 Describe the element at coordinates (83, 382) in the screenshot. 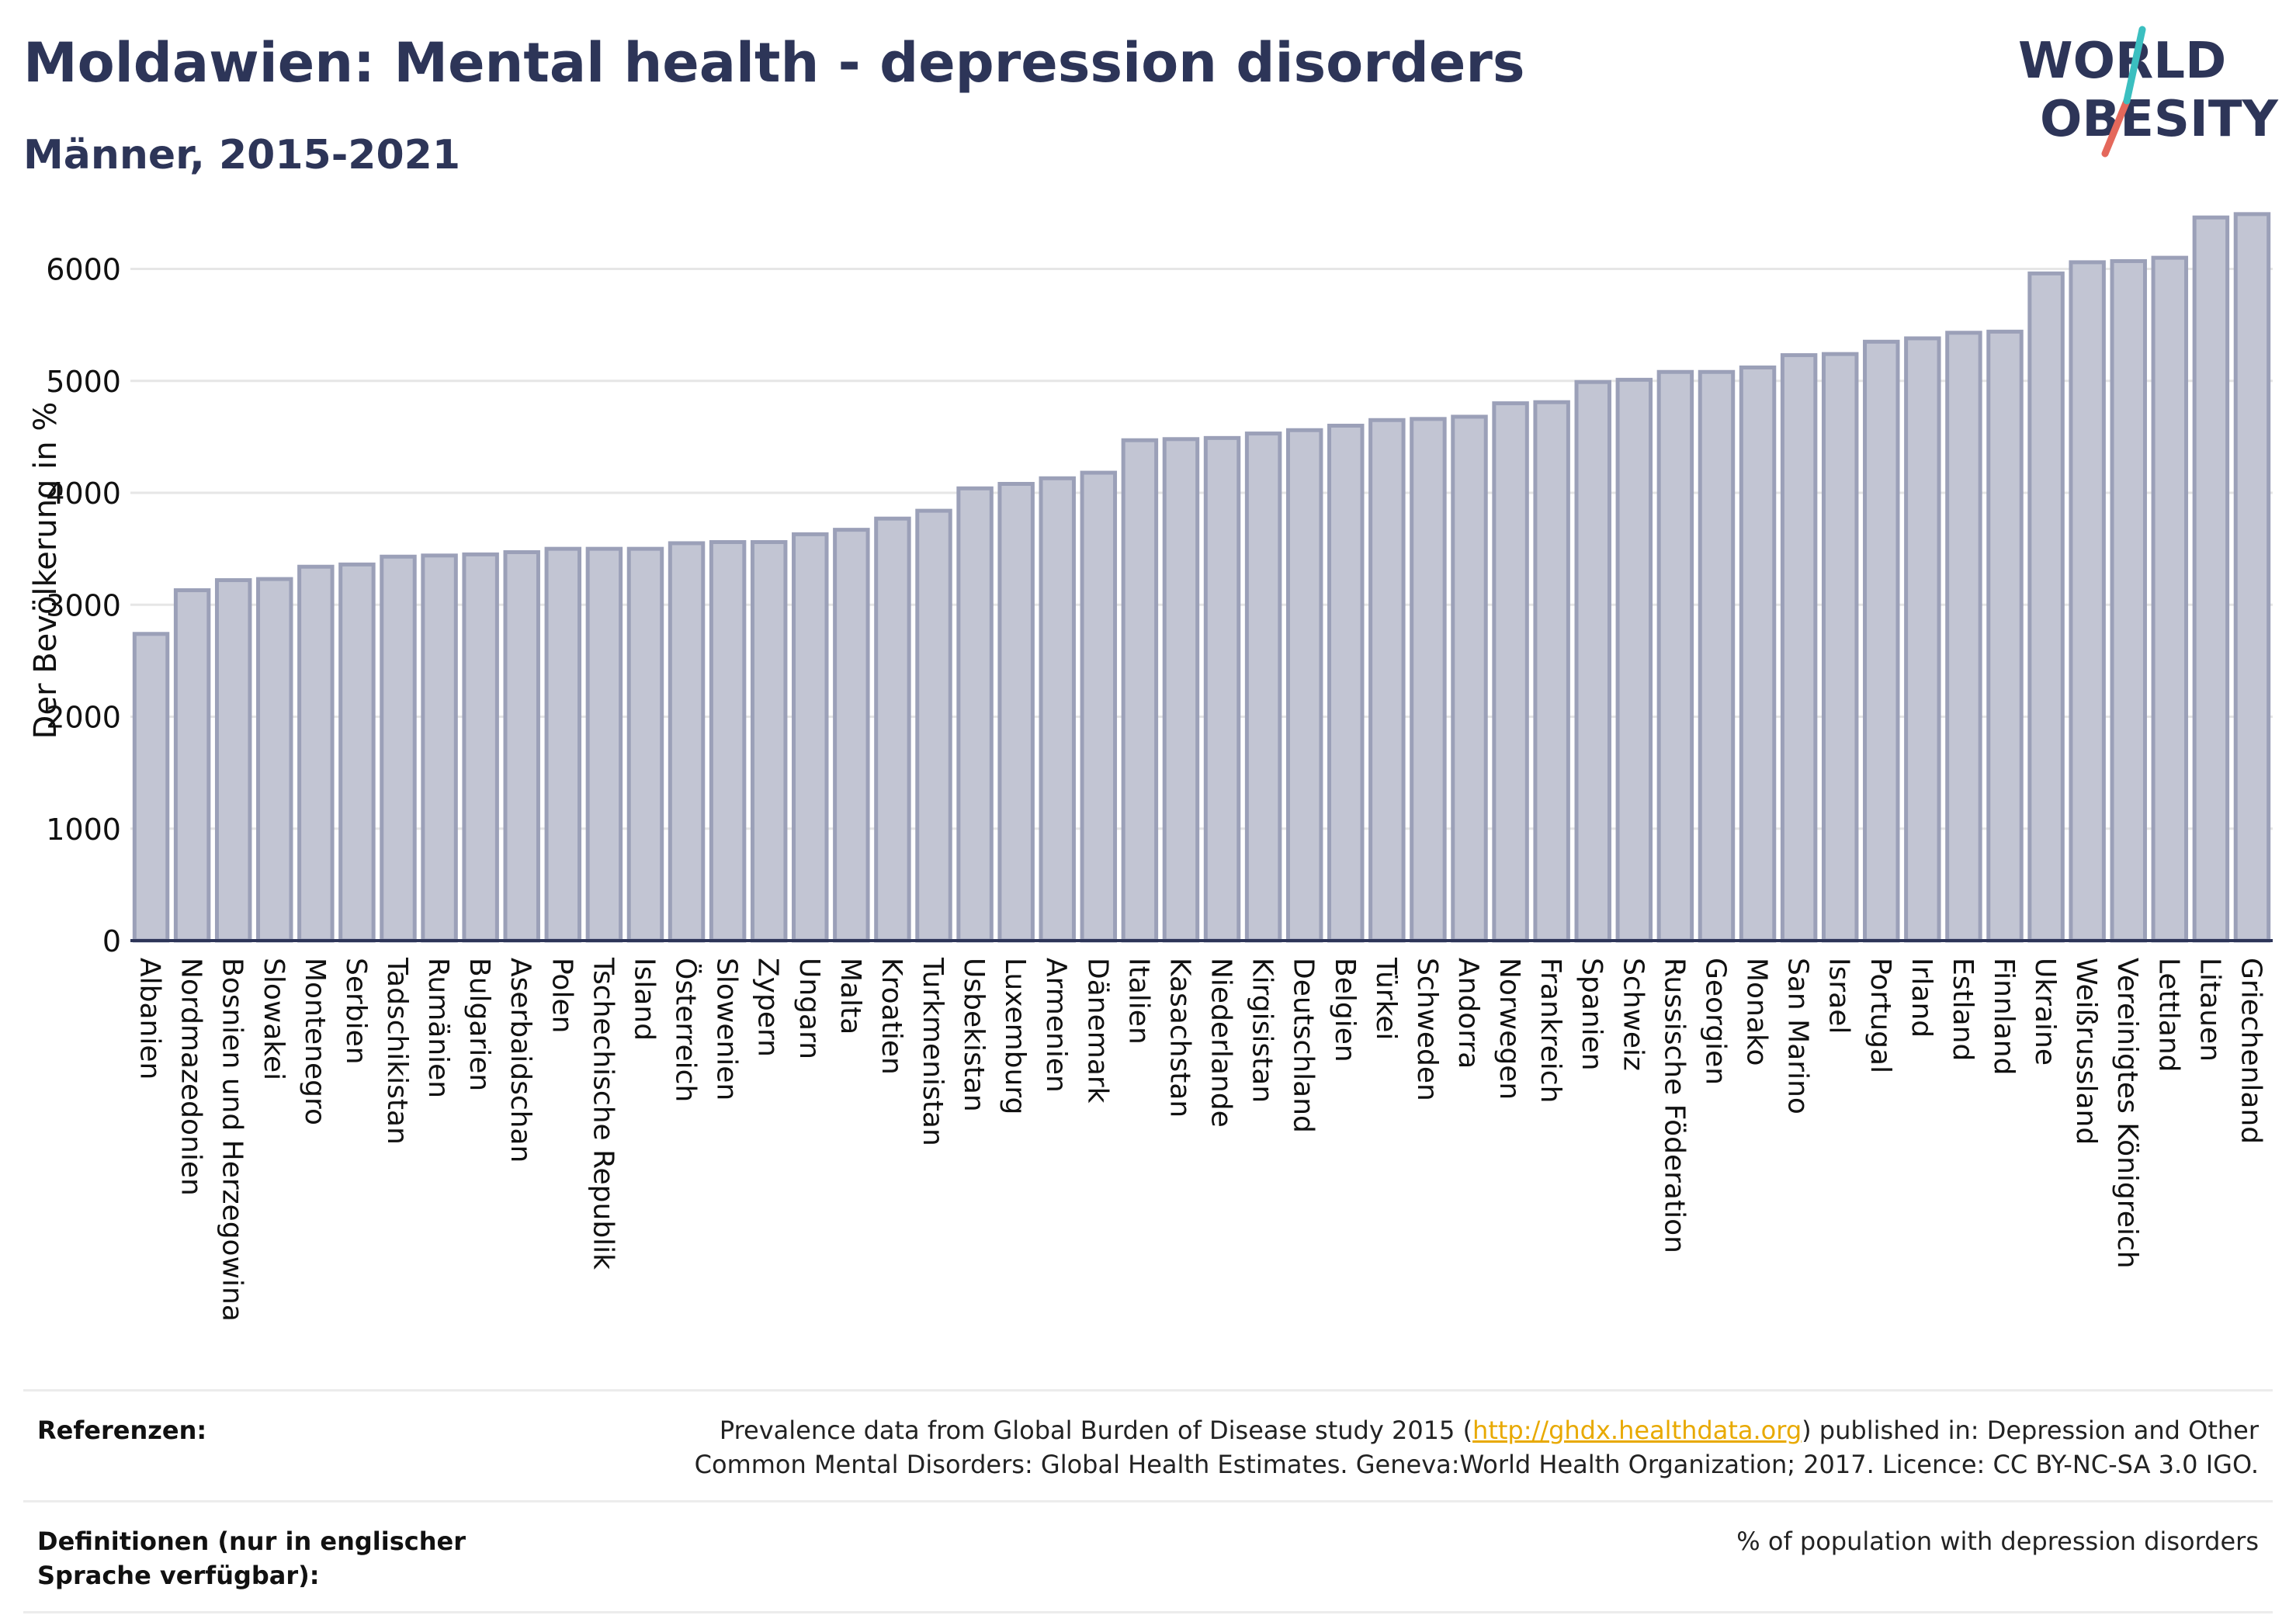

I see `y-tick-label: 5000` at that location.